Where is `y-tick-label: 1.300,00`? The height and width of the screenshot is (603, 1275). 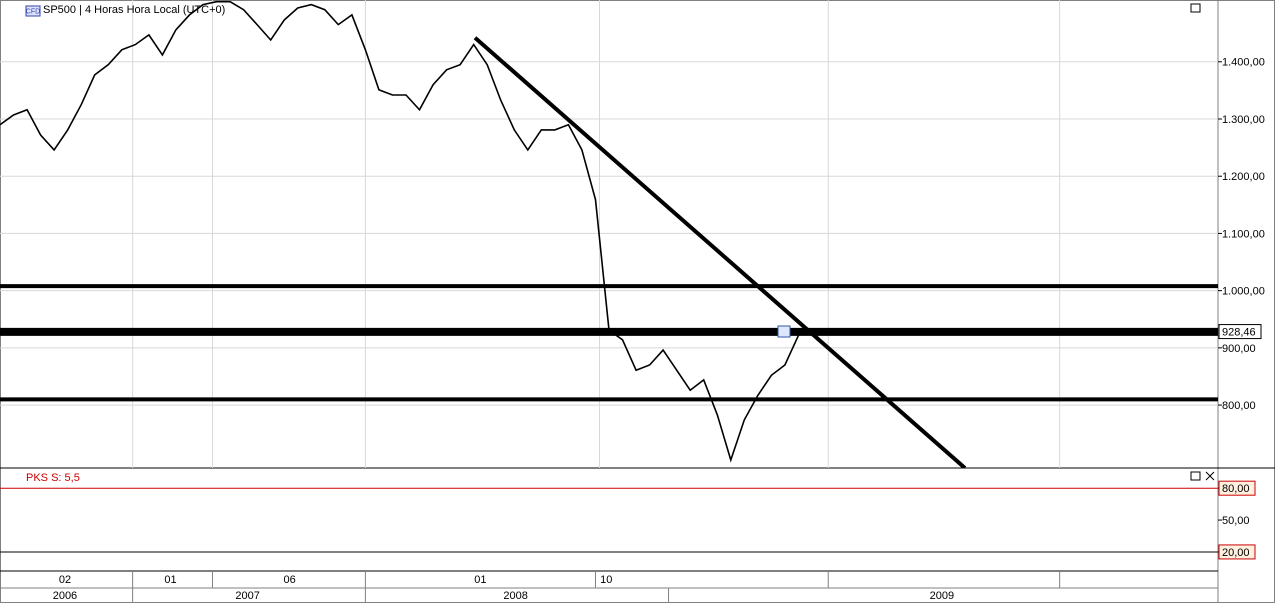 y-tick-label: 1.300,00 is located at coordinates (1243, 120).